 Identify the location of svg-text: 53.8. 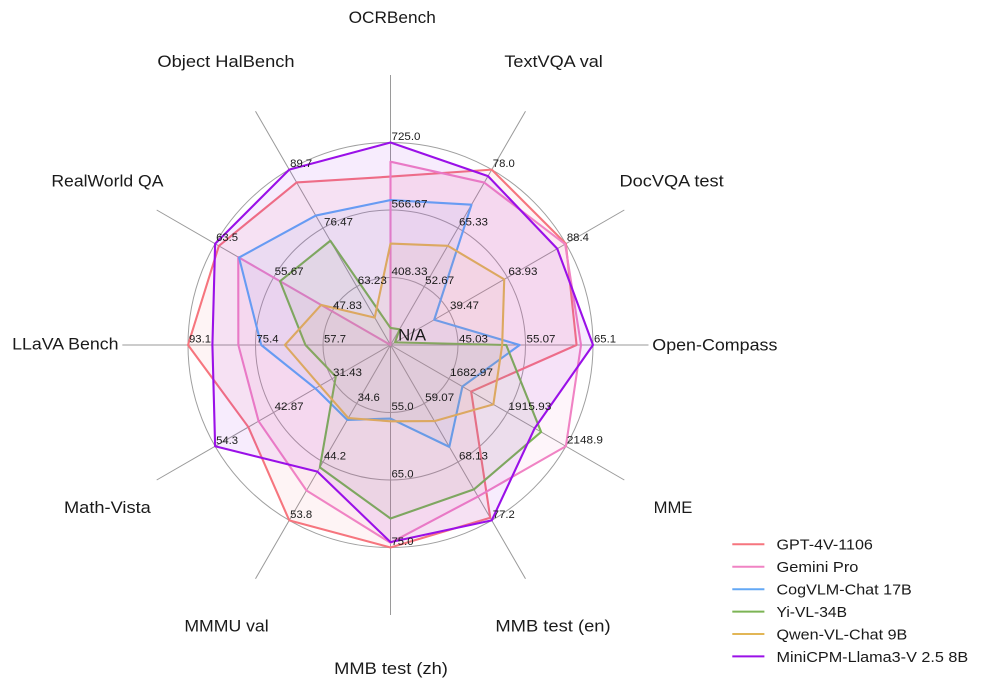
(301, 515).